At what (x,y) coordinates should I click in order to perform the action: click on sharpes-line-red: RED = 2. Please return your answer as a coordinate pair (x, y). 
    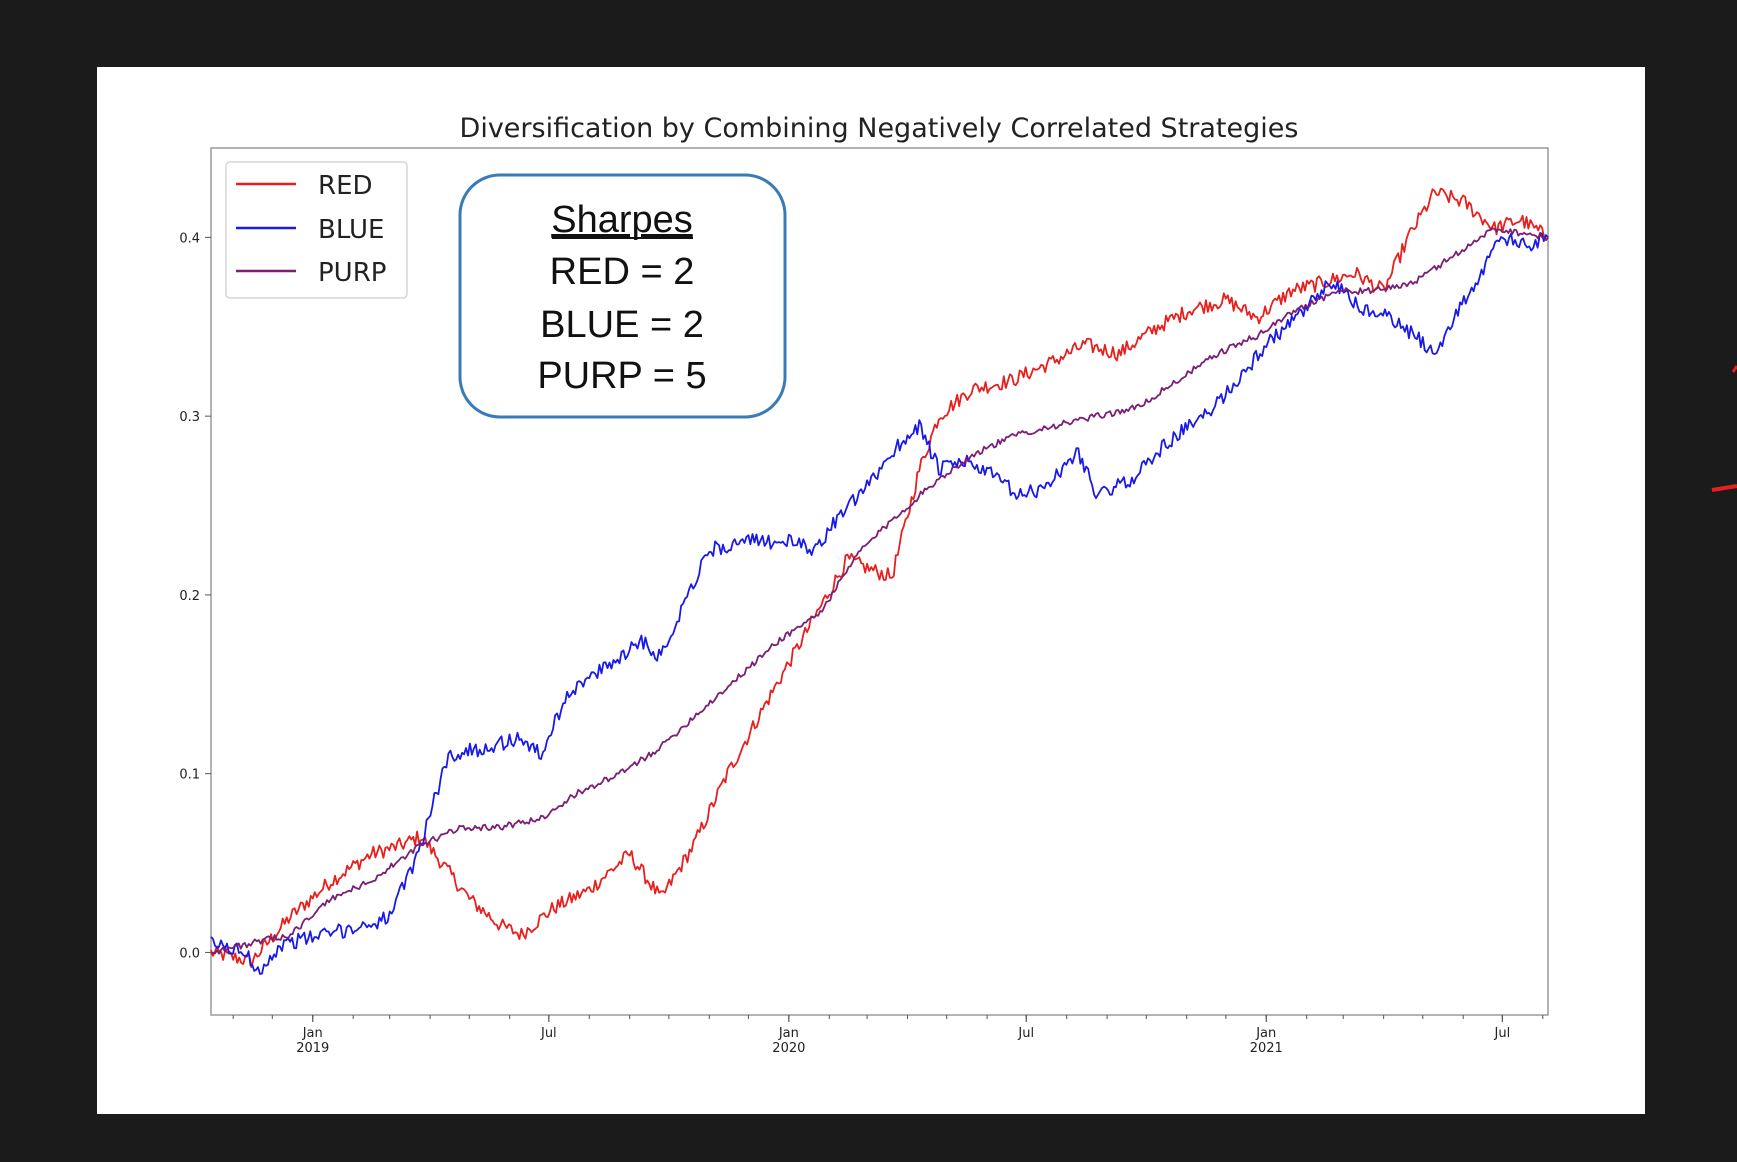
    Looking at the image, I should click on (622, 272).